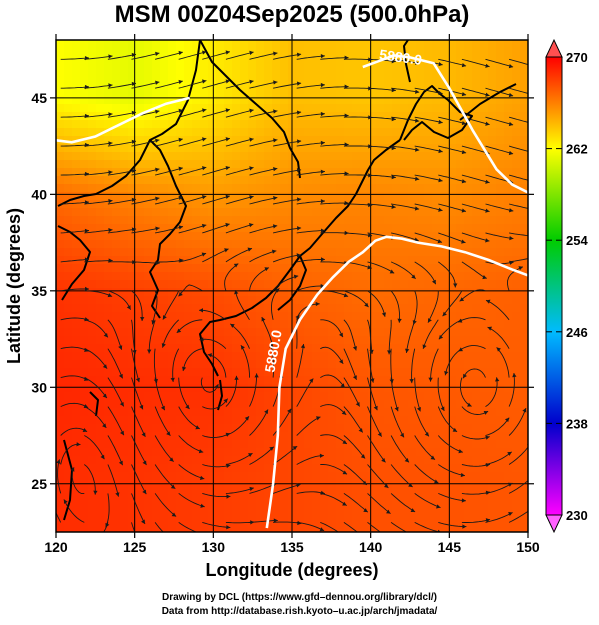  Describe the element at coordinates (123, 120) in the screenshot. I see `contour-line` at that location.